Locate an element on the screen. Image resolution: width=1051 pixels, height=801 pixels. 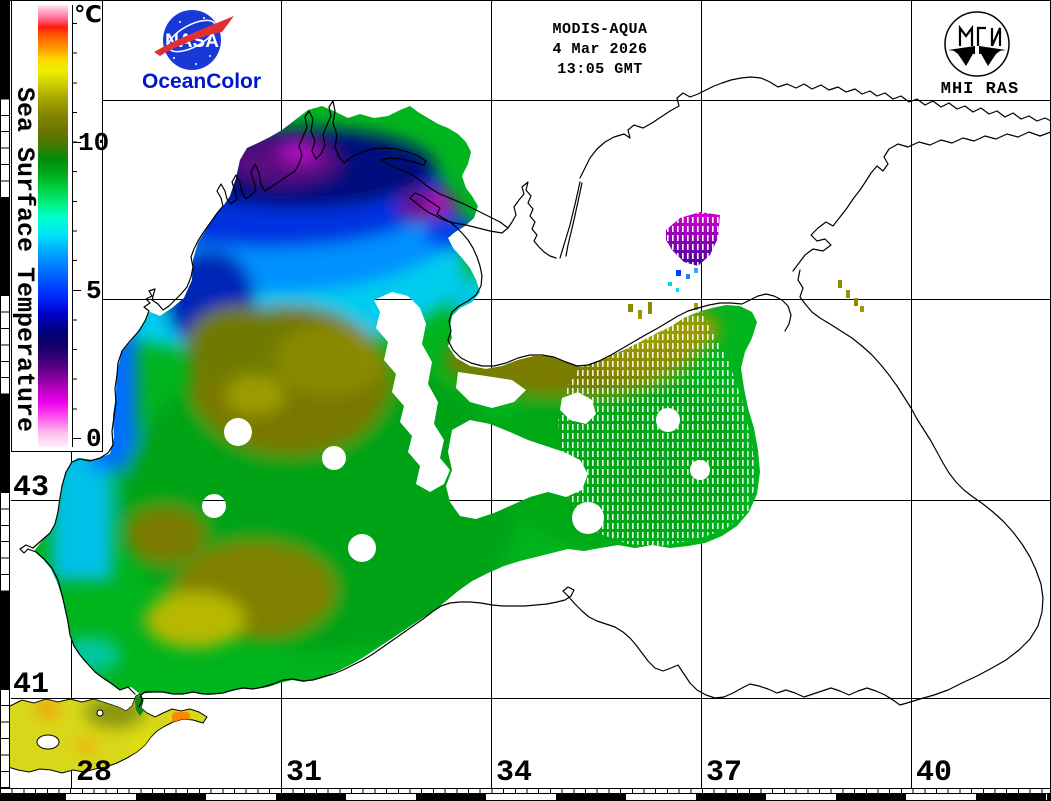
left-degree-ruler is located at coordinates (5, 394).